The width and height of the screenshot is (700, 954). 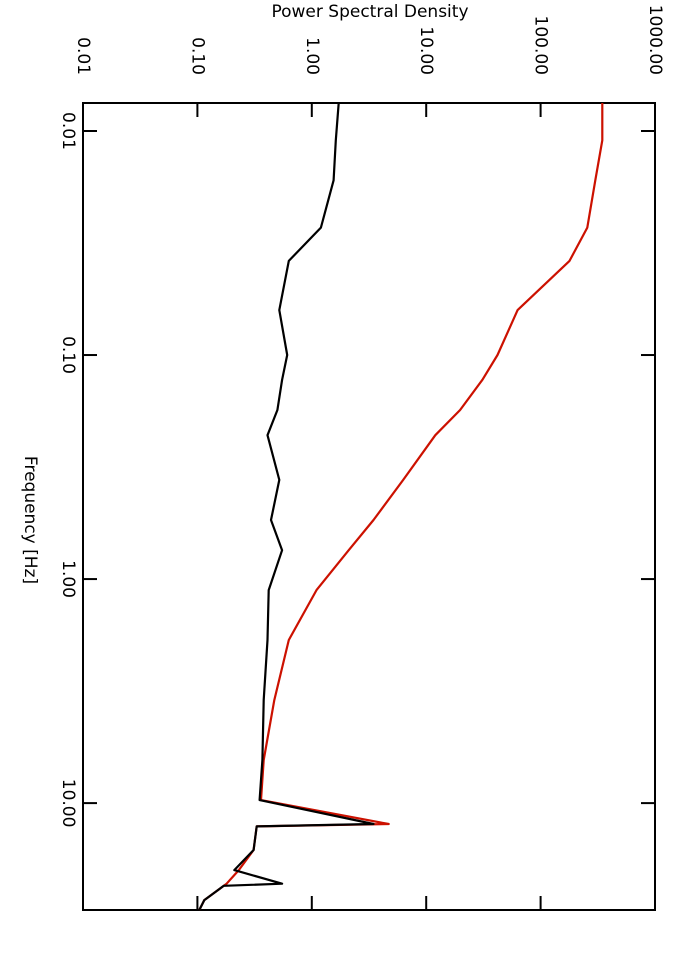 I want to click on y-tick-label: 1.00, so click(x=312, y=56).